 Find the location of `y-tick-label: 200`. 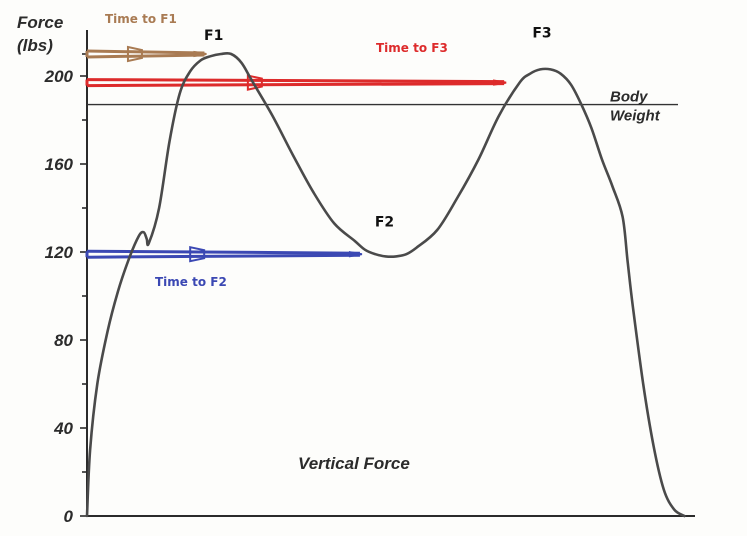

y-tick-label: 200 is located at coordinates (59, 76).